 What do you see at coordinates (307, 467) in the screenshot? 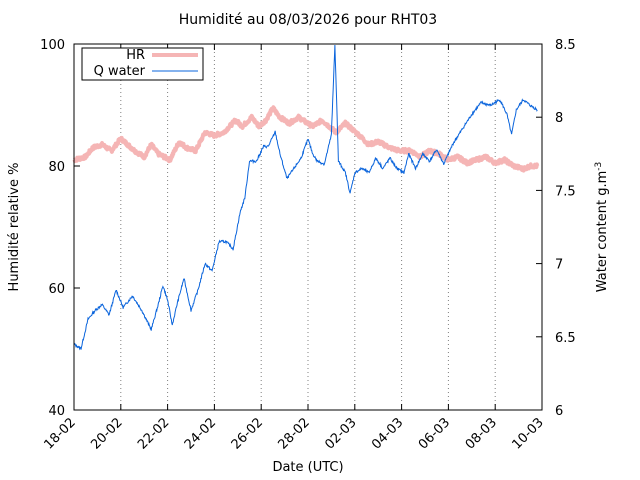
I see `x-axis-label: Date (UTC)` at bounding box center [307, 467].